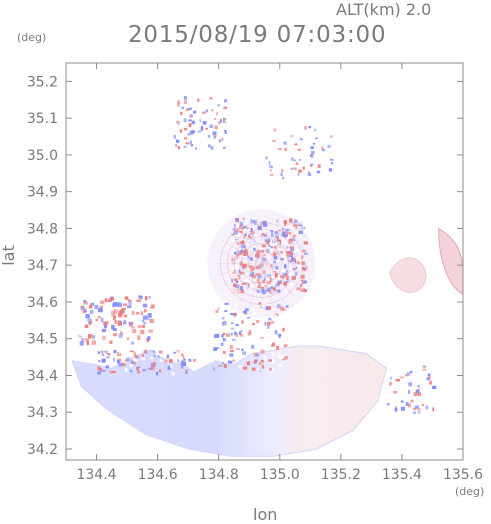 This screenshot has width=491, height=524. I want to click on y-tick-label: 34.3, so click(42, 413).